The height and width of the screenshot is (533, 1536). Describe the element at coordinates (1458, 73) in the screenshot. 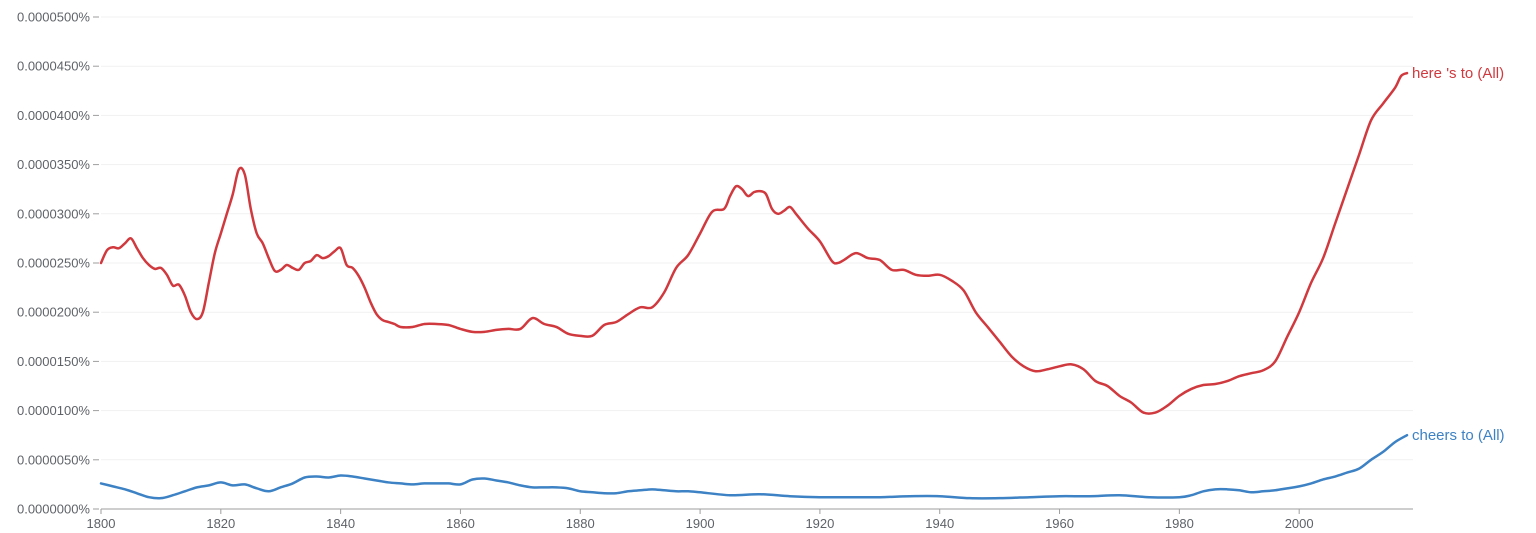

I see `series-label-heres-to: here 's to (All)` at that location.